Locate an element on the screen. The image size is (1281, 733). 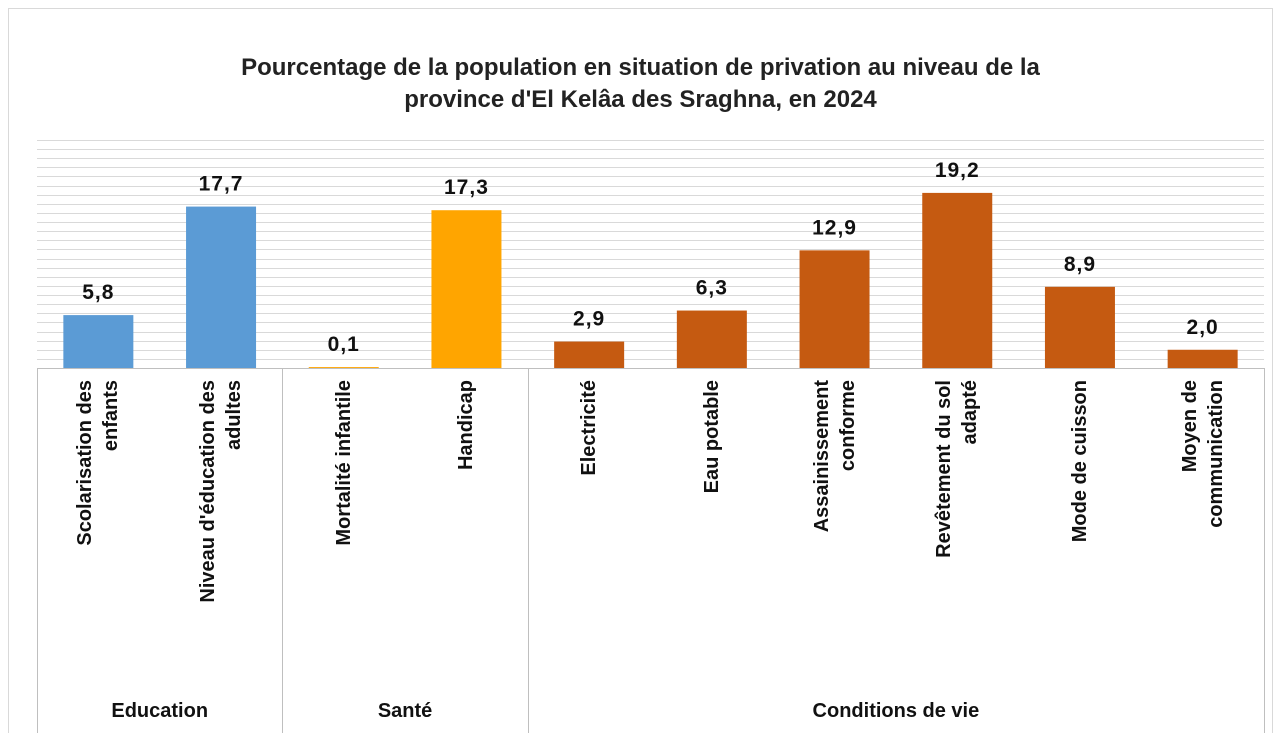
value-label: 8,9 is located at coordinates (1080, 264).